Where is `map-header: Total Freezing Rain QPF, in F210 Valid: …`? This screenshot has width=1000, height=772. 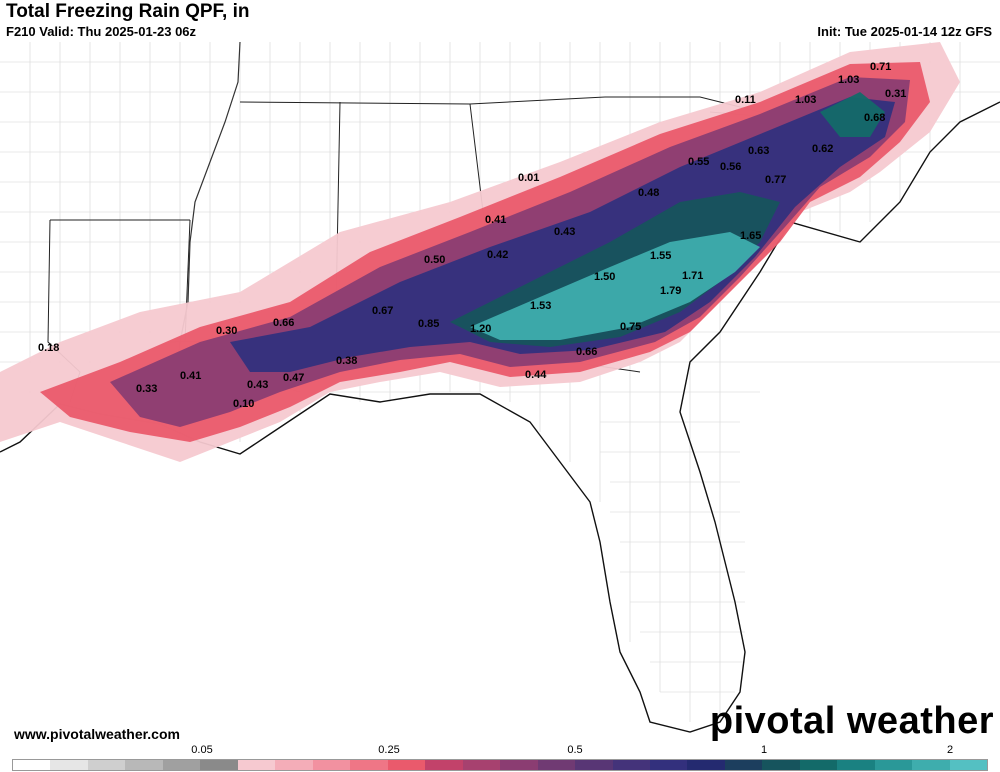 map-header: Total Freezing Rain QPF, in F210 Valid: … is located at coordinates (500, 21).